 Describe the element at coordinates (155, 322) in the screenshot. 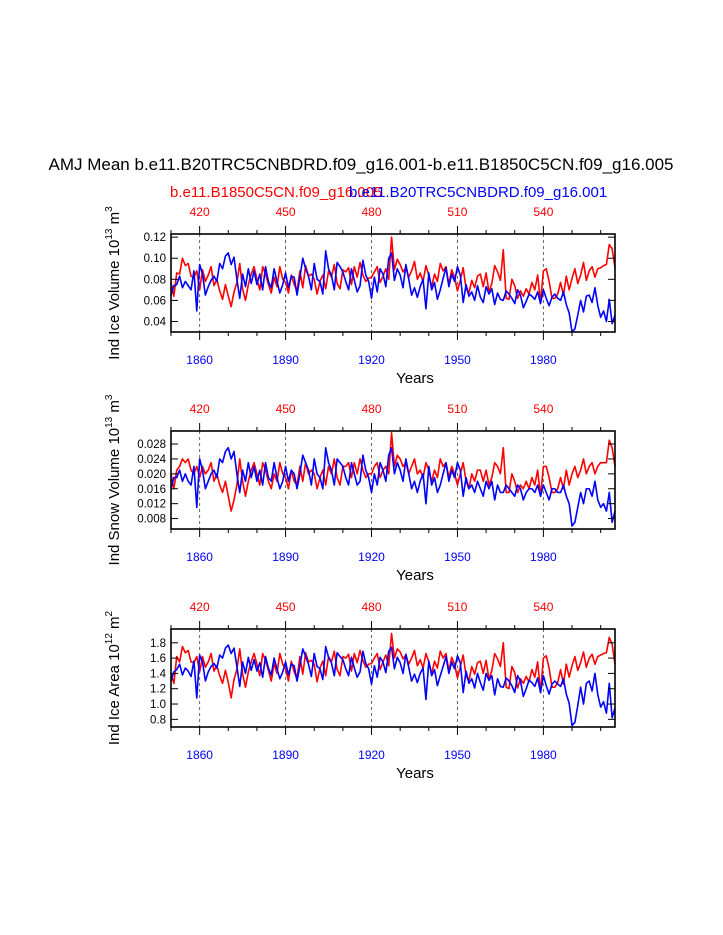

I see `y-tick-label: 0.04` at that location.